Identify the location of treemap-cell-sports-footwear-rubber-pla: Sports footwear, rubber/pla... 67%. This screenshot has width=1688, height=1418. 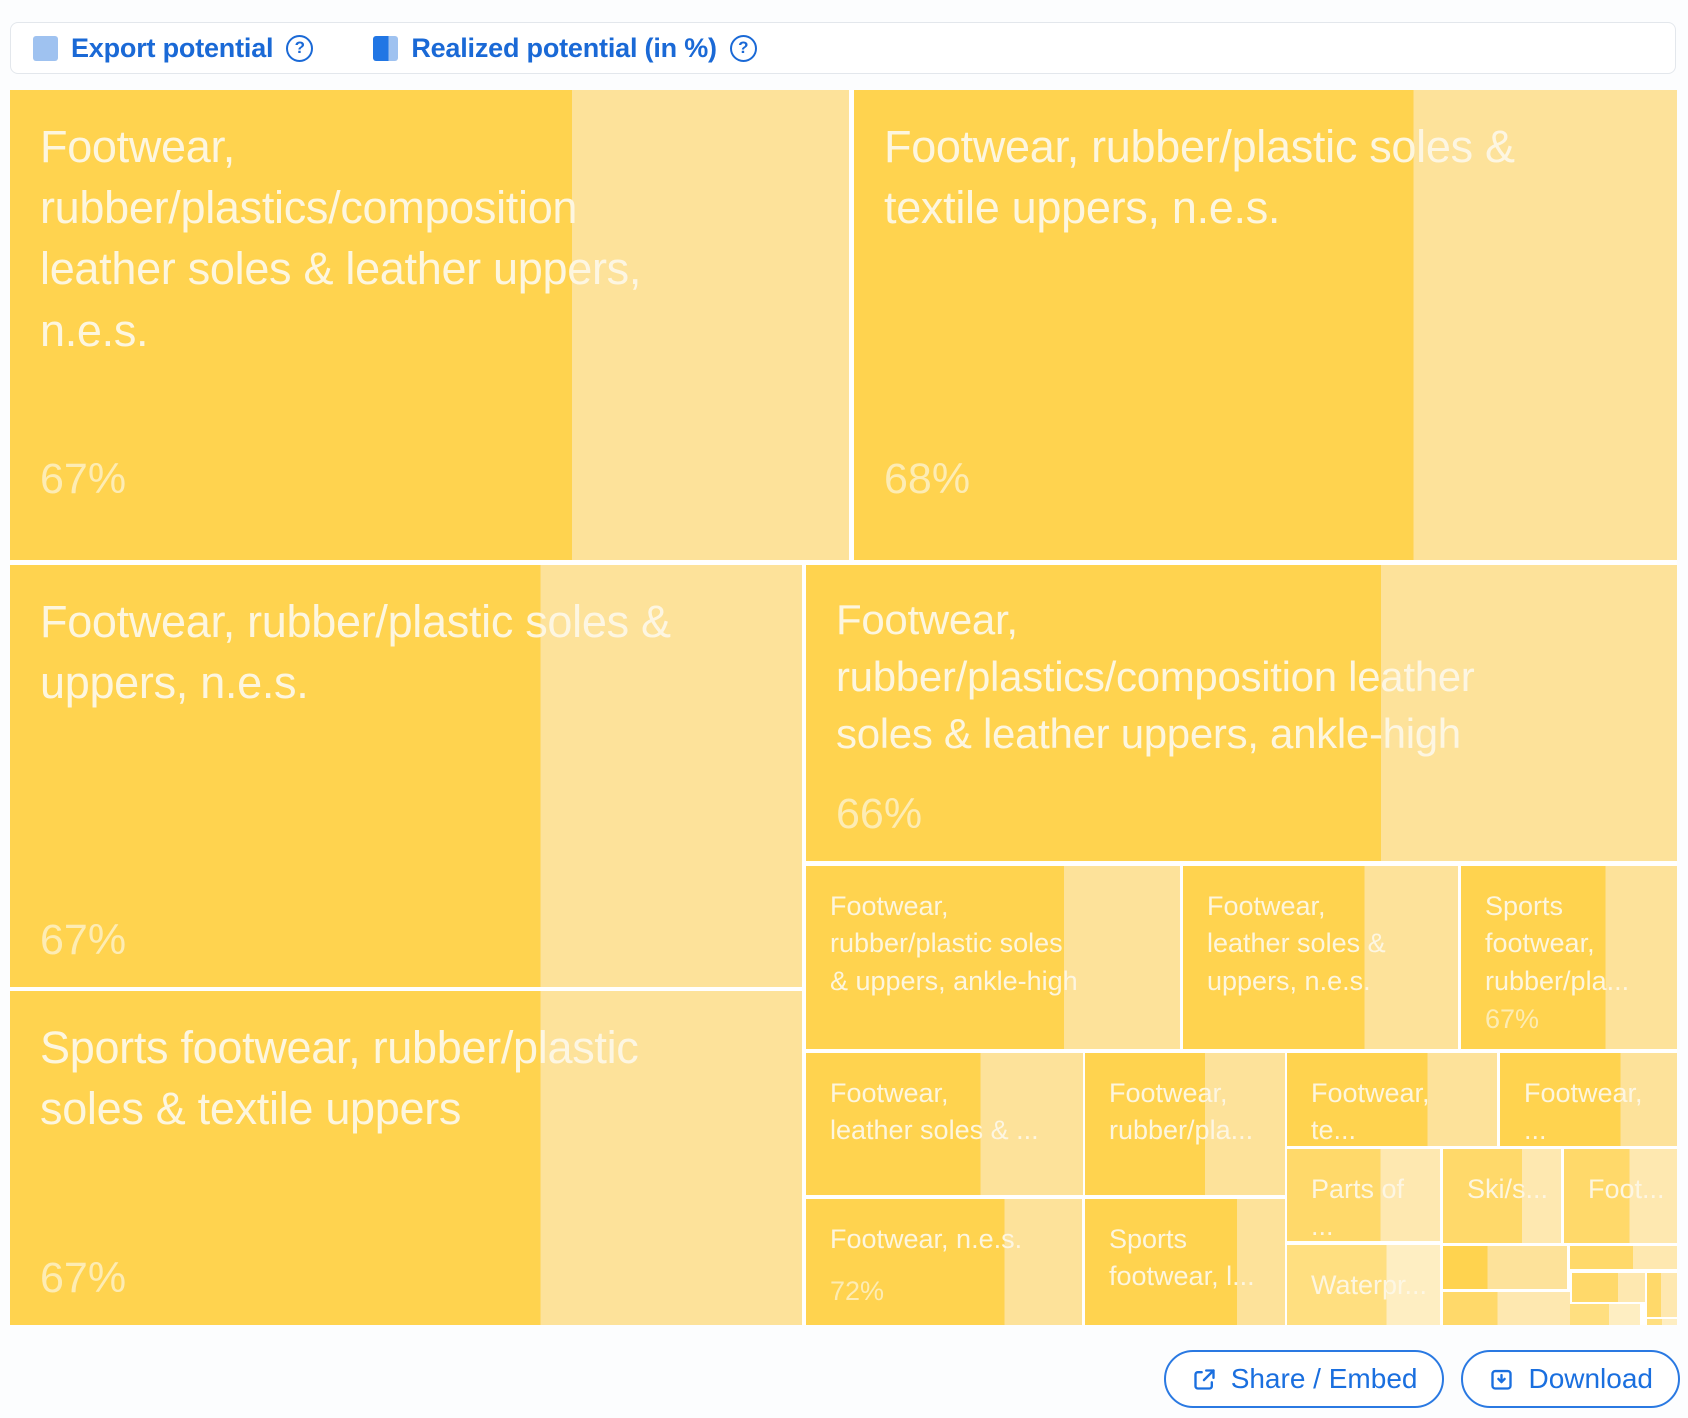
(1569, 957).